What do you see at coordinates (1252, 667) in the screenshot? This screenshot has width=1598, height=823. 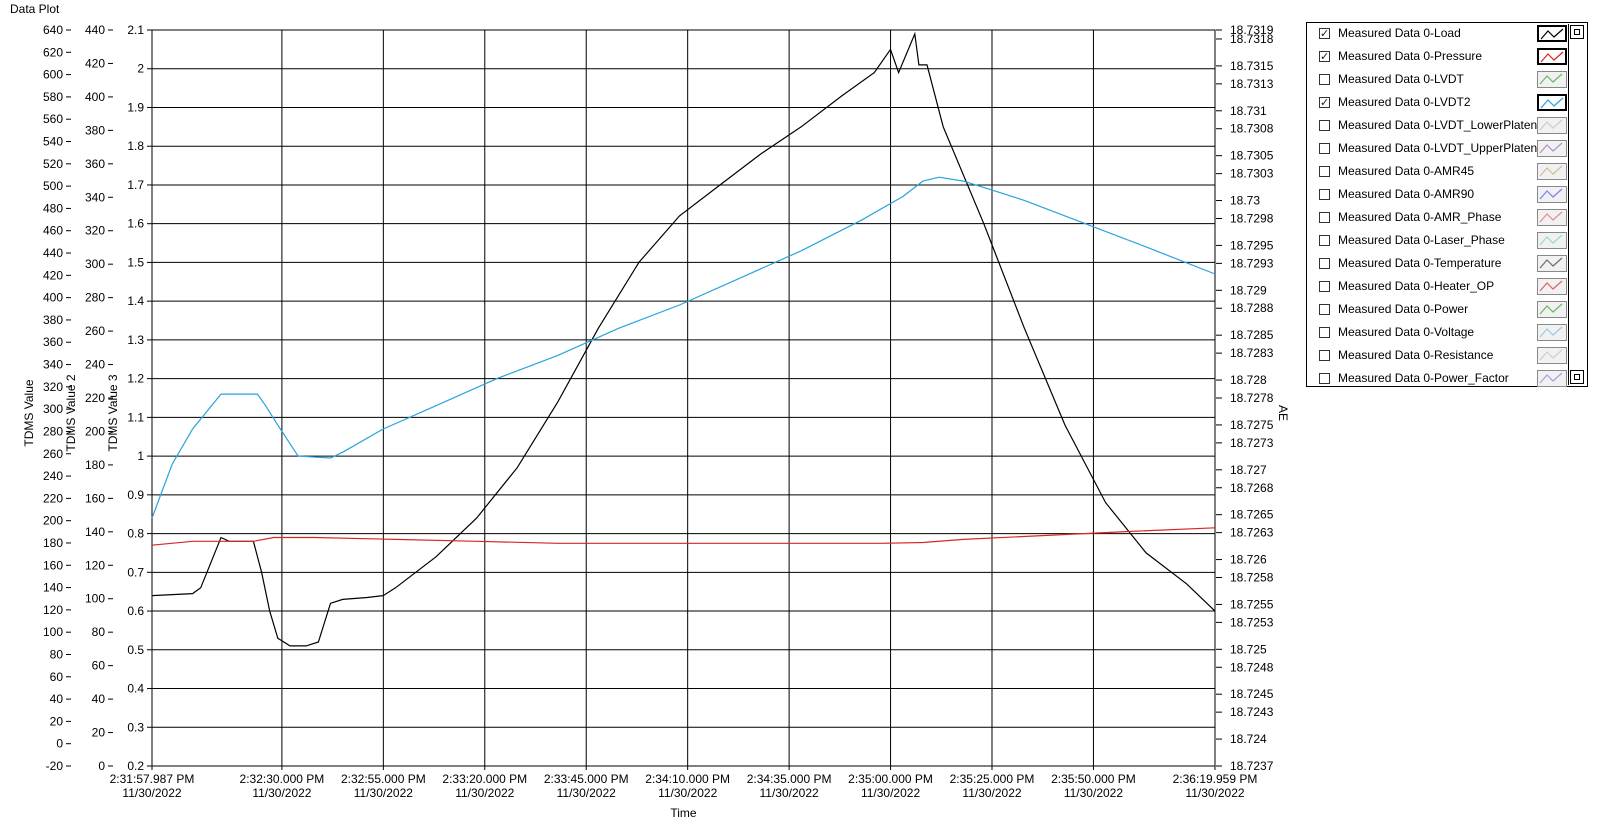 I see `y-tick-label: 18.7248` at bounding box center [1252, 667].